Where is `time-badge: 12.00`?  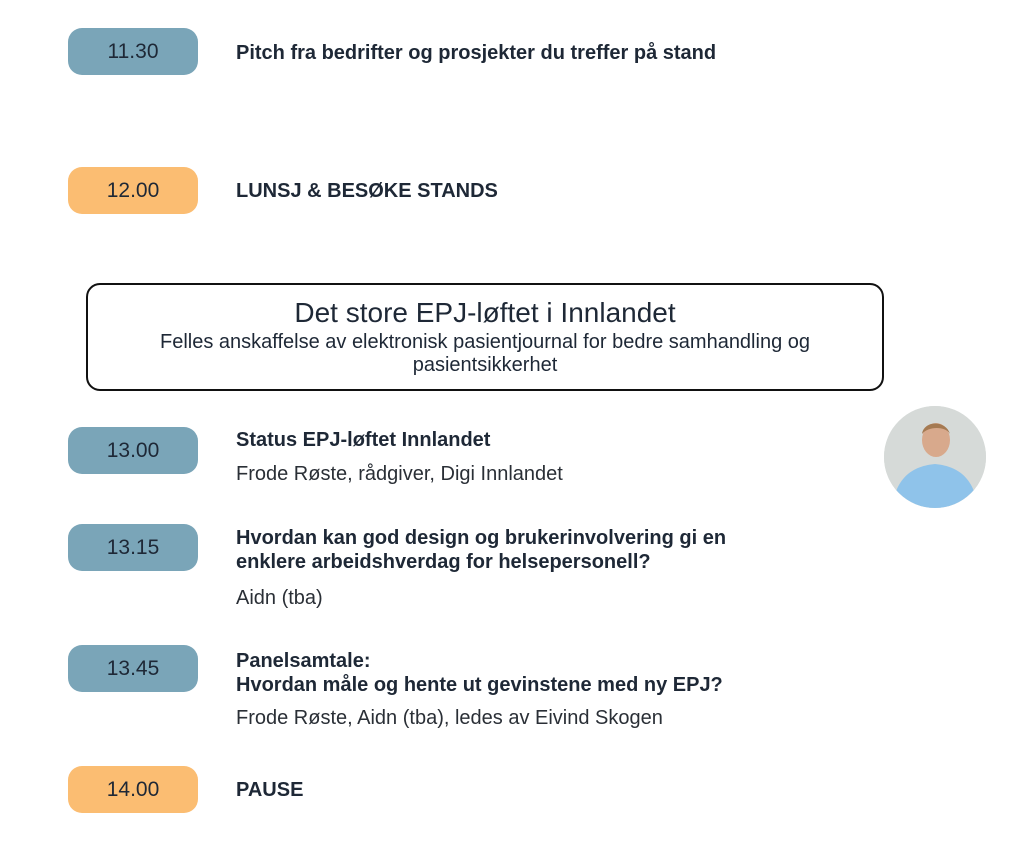 time-badge: 12.00 is located at coordinates (133, 190).